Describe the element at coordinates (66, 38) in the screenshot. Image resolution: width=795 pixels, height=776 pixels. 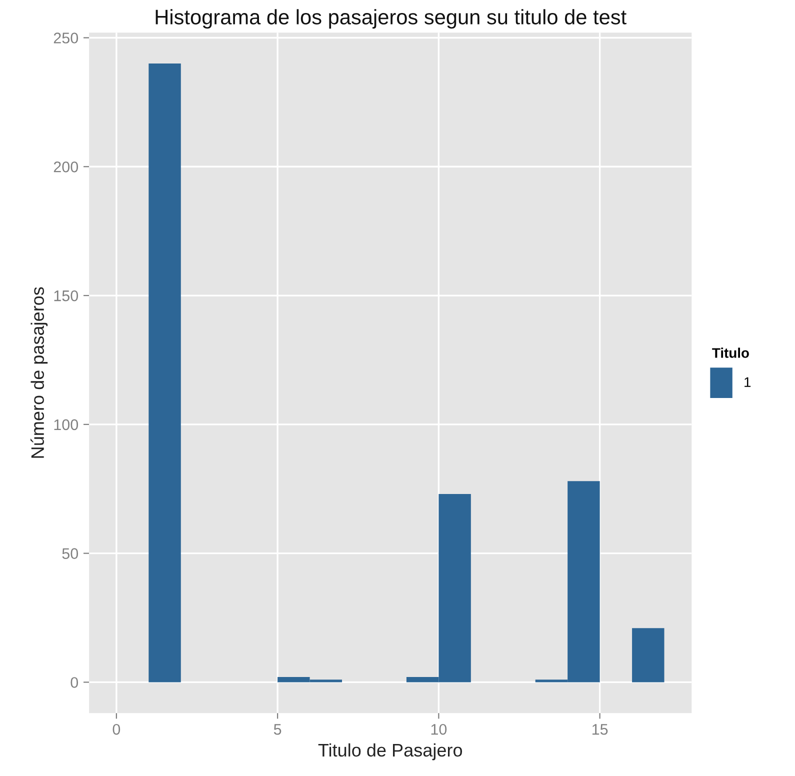
I see `y-tick-label: 250` at that location.